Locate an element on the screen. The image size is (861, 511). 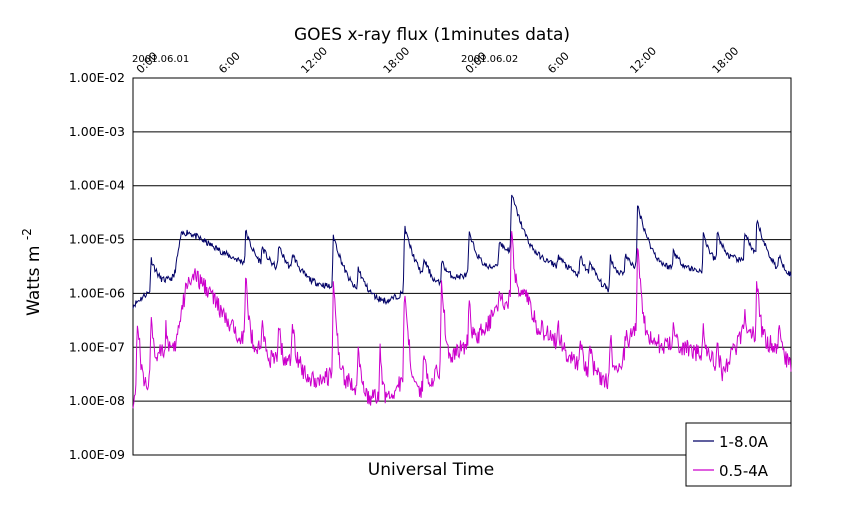
y-tick-label: 1.00E-08 is located at coordinates (97, 400).